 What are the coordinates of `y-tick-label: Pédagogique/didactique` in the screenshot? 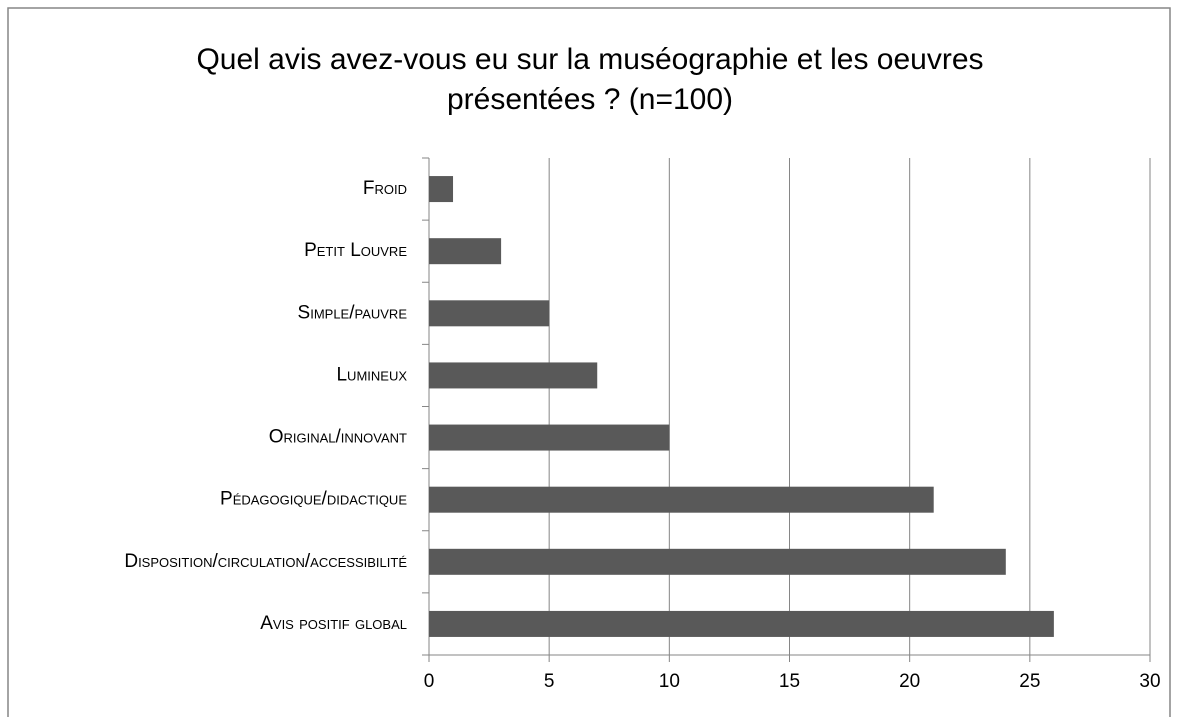 It's located at (313, 499).